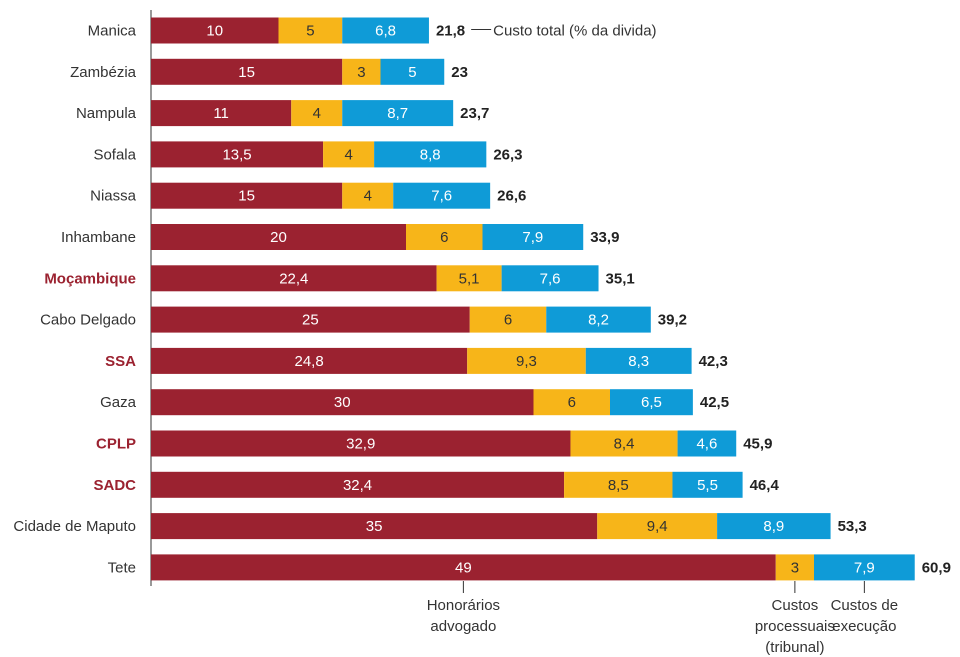  What do you see at coordinates (310, 320) in the screenshot?
I see `bar-value-label-honorarios-advogado-cabo-delgado: 25` at bounding box center [310, 320].